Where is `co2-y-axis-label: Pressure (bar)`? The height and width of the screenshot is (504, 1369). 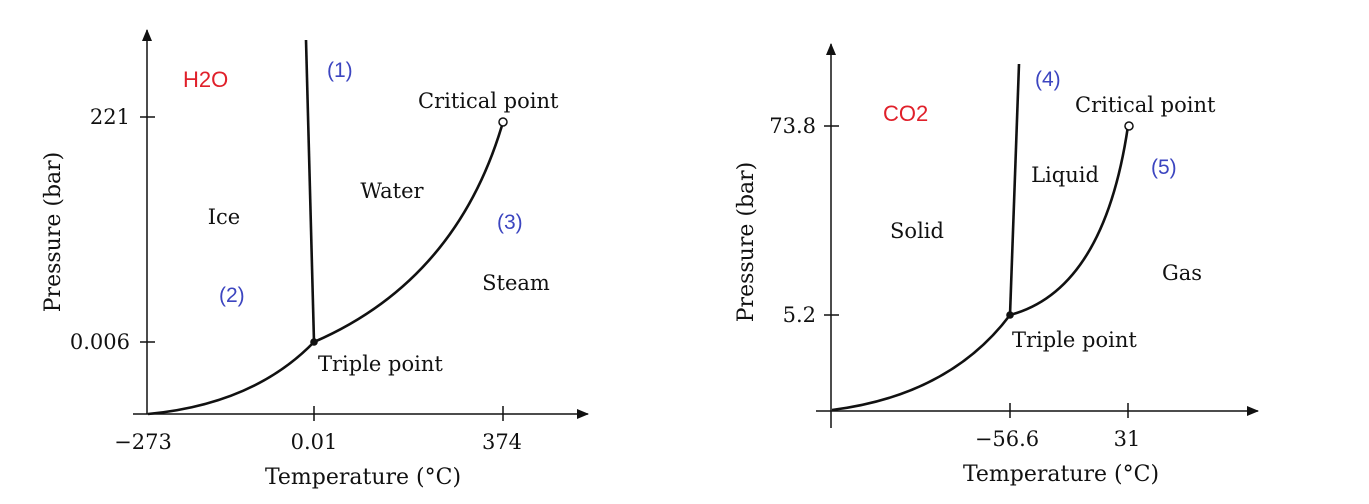
co2-y-axis-label: Pressure (bar) is located at coordinates (746, 242).